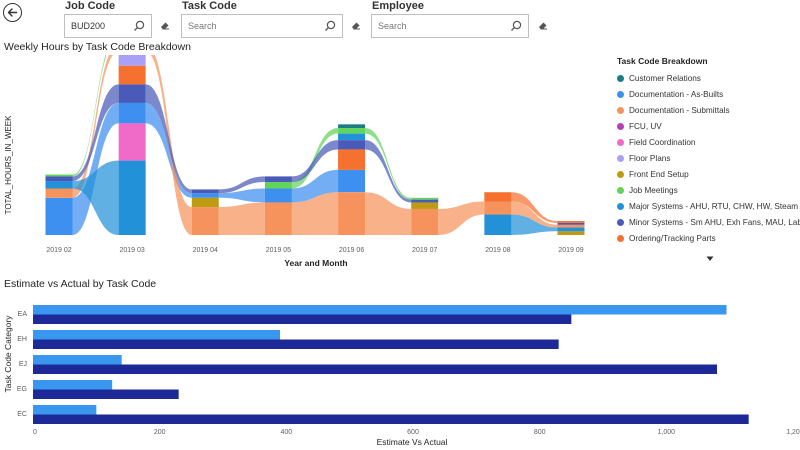  What do you see at coordinates (708, 94) in the screenshot?
I see `legend-item-documentation-as-builts: Documentation - As-Builts` at bounding box center [708, 94].